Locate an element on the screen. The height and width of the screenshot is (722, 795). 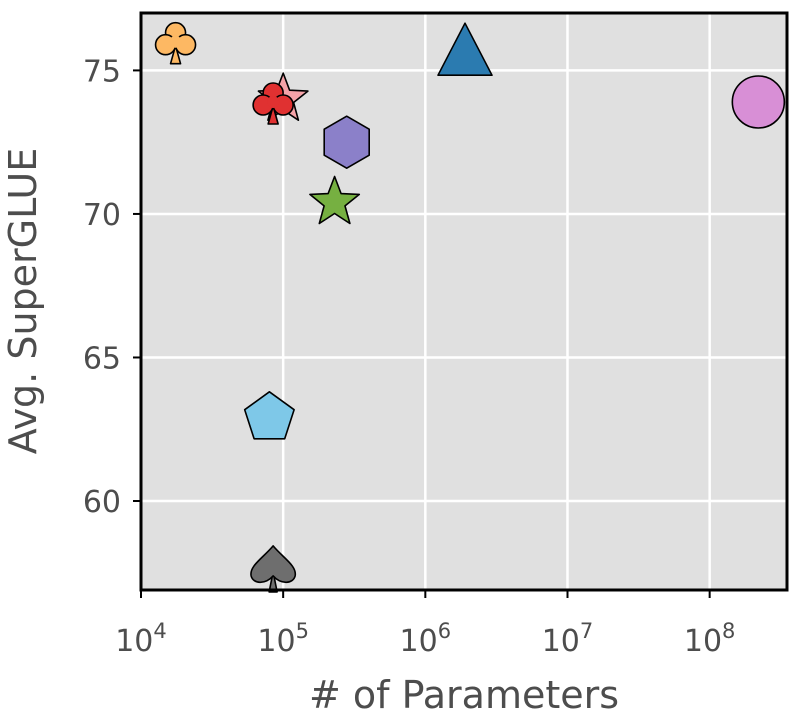
x-tick-exponent: 8 is located at coordinates (728, 631).